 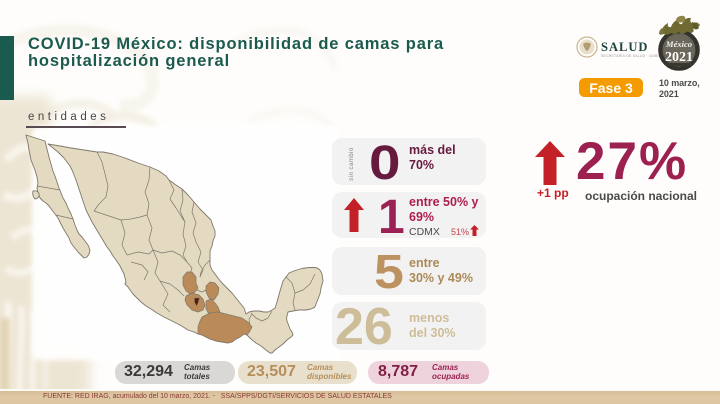 What do you see at coordinates (679, 57) in the screenshot?
I see `svg-text: 2021` at bounding box center [679, 57].